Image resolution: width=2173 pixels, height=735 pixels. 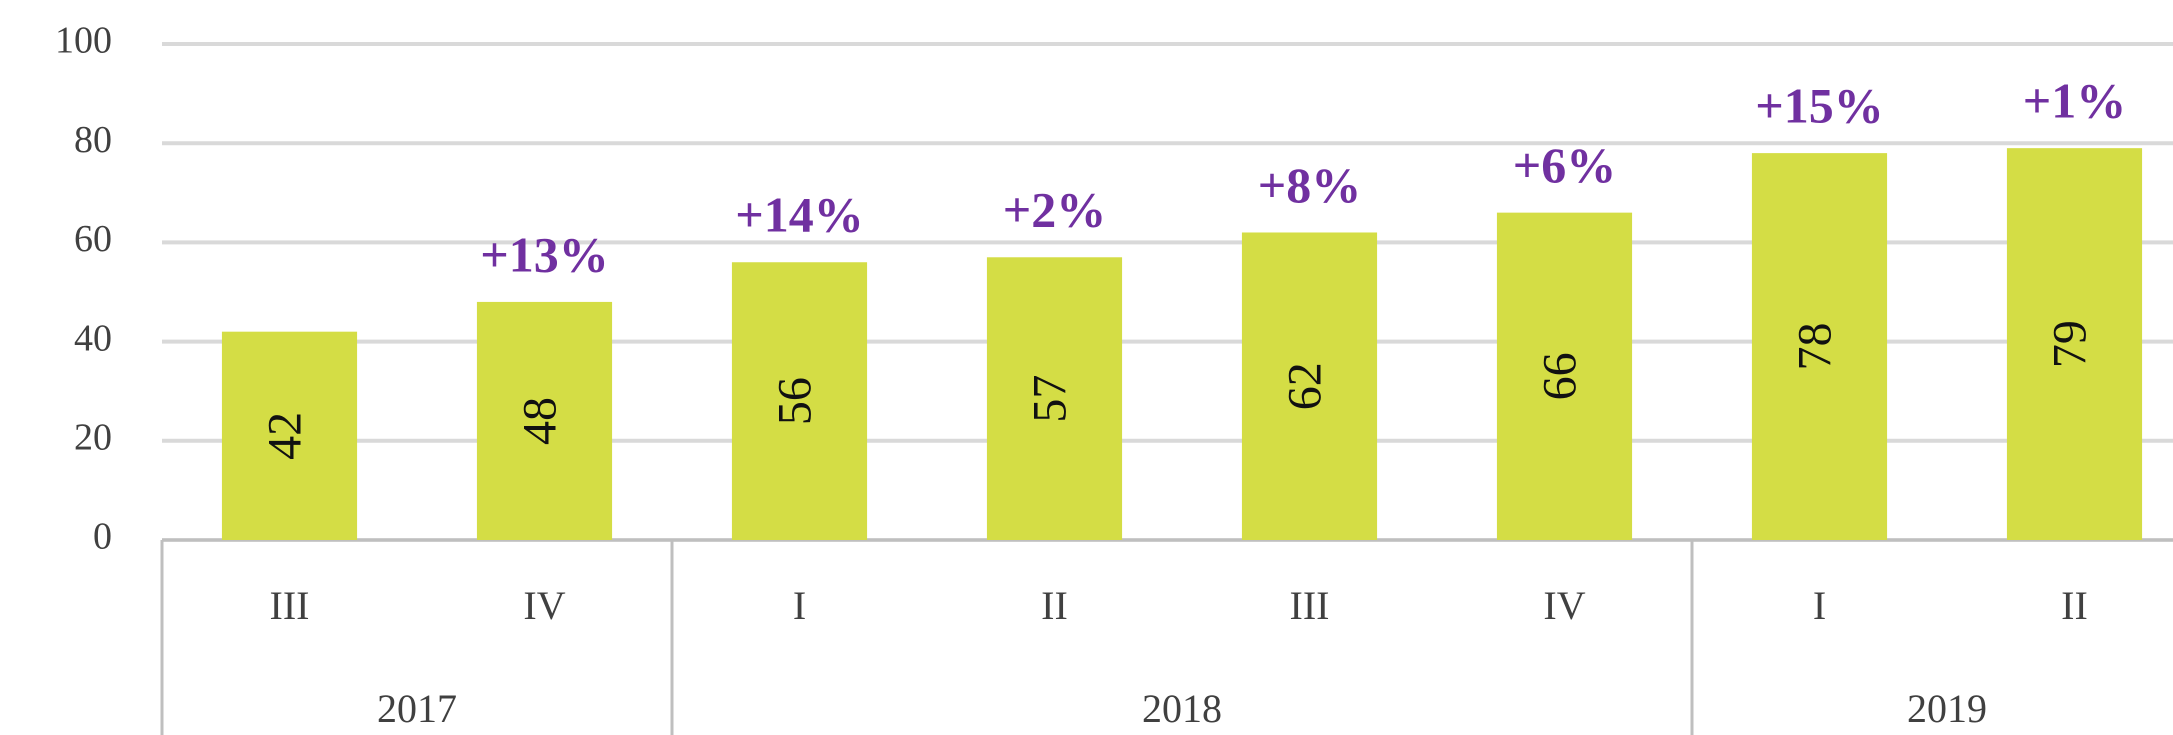 I want to click on growth-label: +6%, so click(x=1565, y=165).